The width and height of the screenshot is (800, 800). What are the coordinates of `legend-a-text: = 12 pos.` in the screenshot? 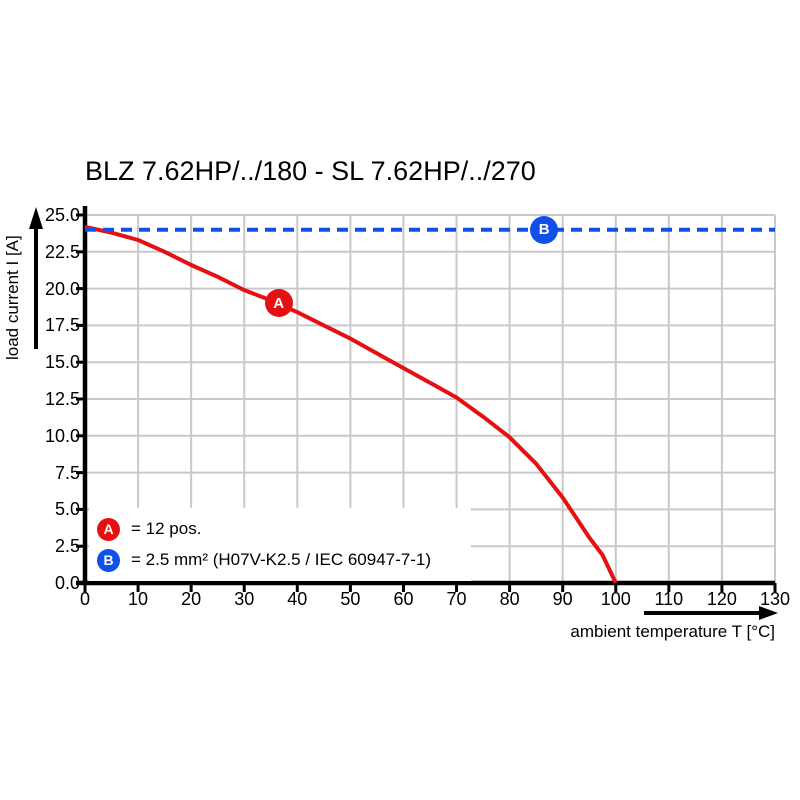 It's located at (166, 528).